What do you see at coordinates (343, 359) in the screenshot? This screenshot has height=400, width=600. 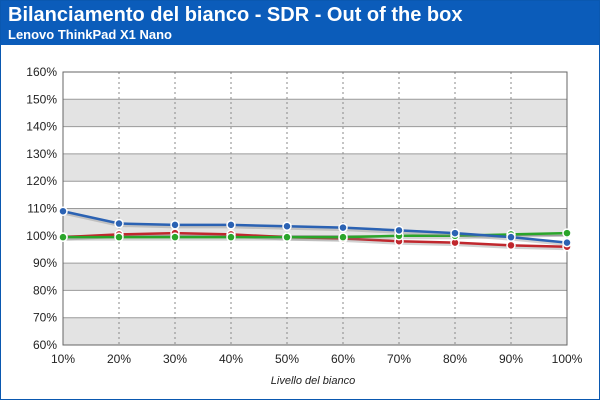 I see `x-tick-label: 60%` at bounding box center [343, 359].